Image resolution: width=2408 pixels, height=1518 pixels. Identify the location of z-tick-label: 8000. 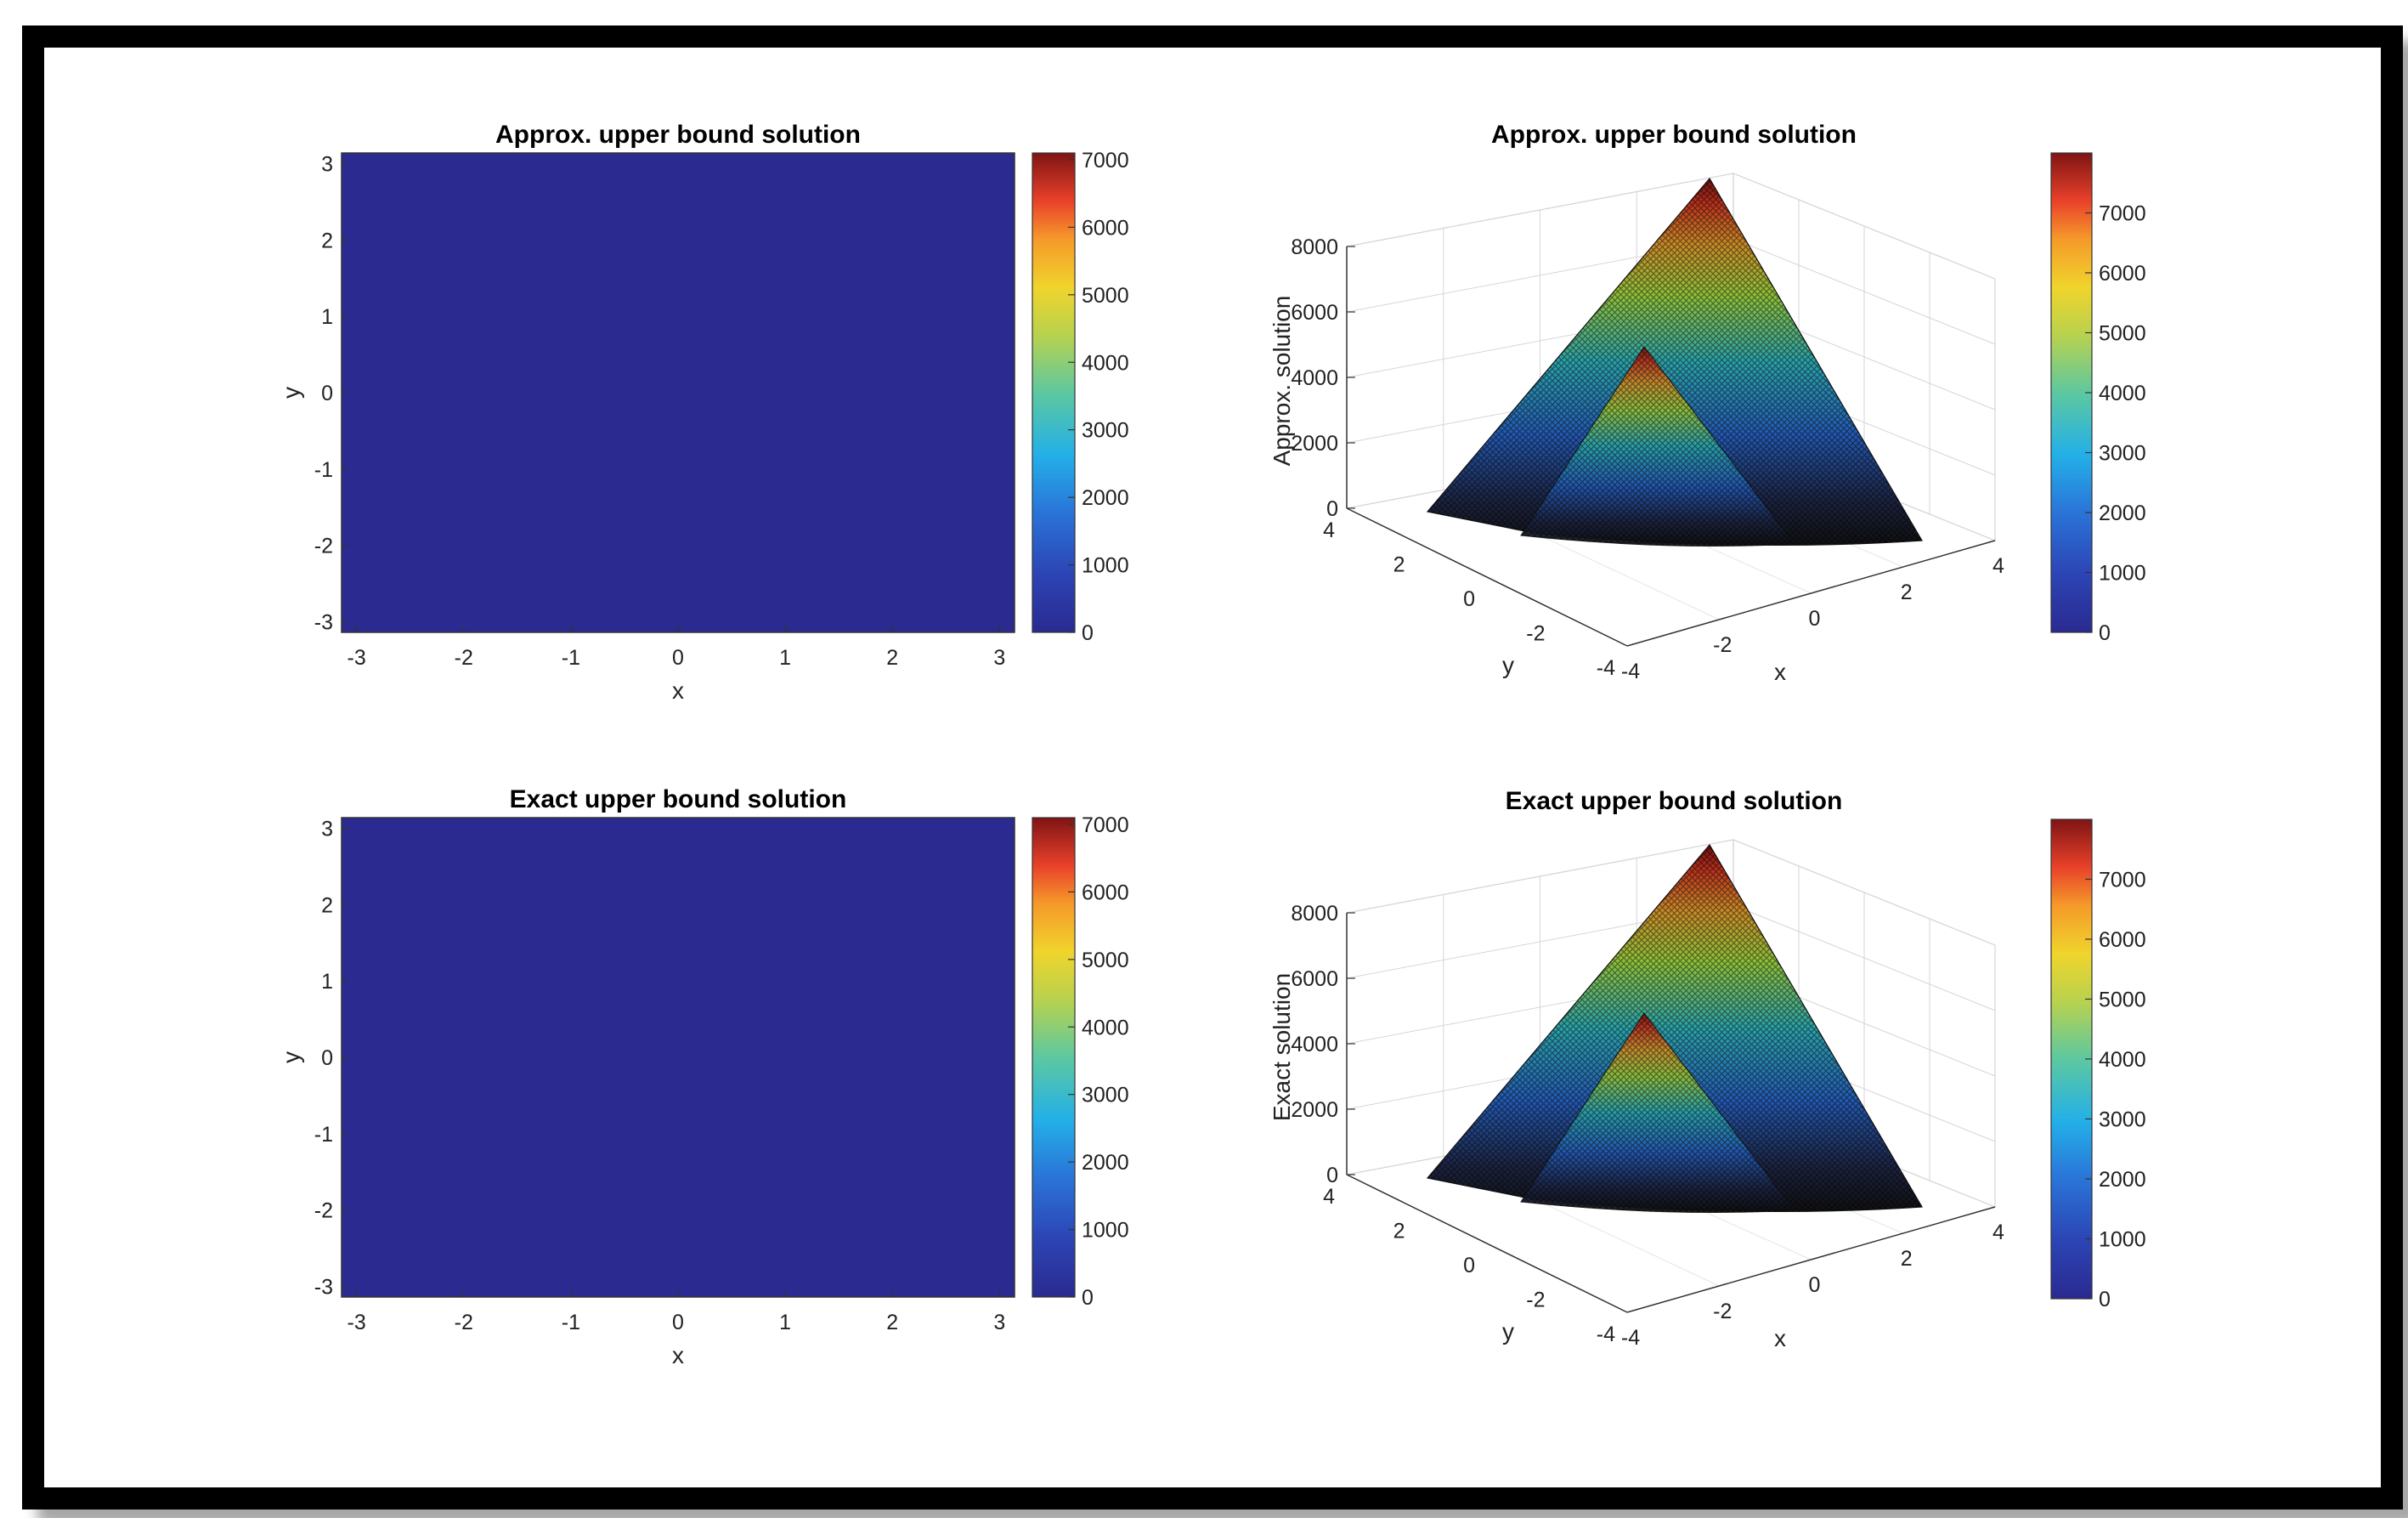
(1314, 247).